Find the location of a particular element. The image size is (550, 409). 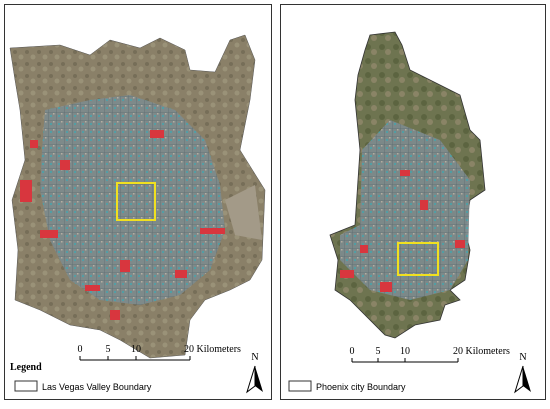

legend-label: Phoenix city Boundary is located at coordinates (361, 387).